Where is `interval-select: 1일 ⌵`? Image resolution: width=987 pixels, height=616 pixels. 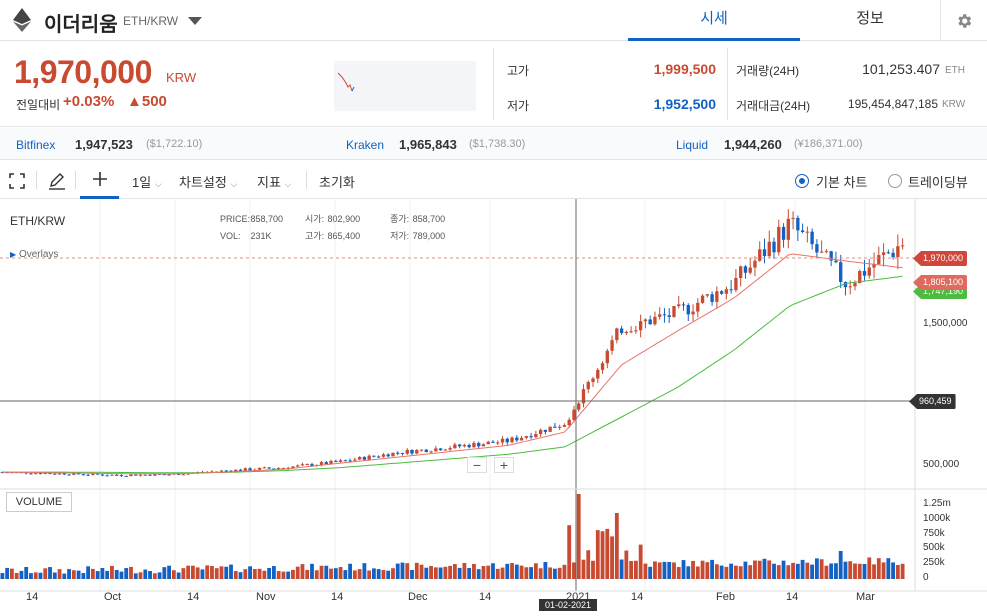 interval-select: 1일 ⌵ is located at coordinates (147, 181).